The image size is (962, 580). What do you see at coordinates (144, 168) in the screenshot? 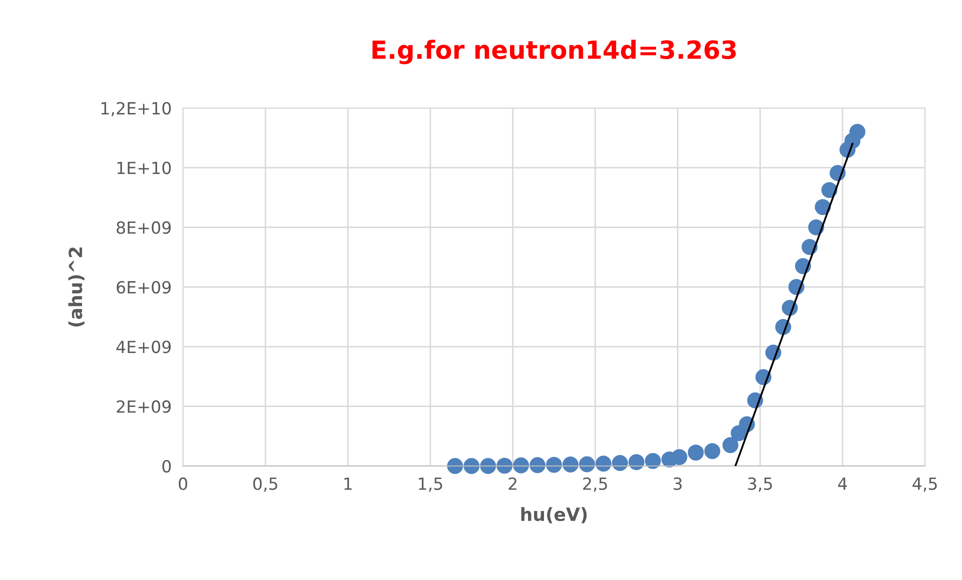
I see `y-tick-label: 1E+10` at bounding box center [144, 168].